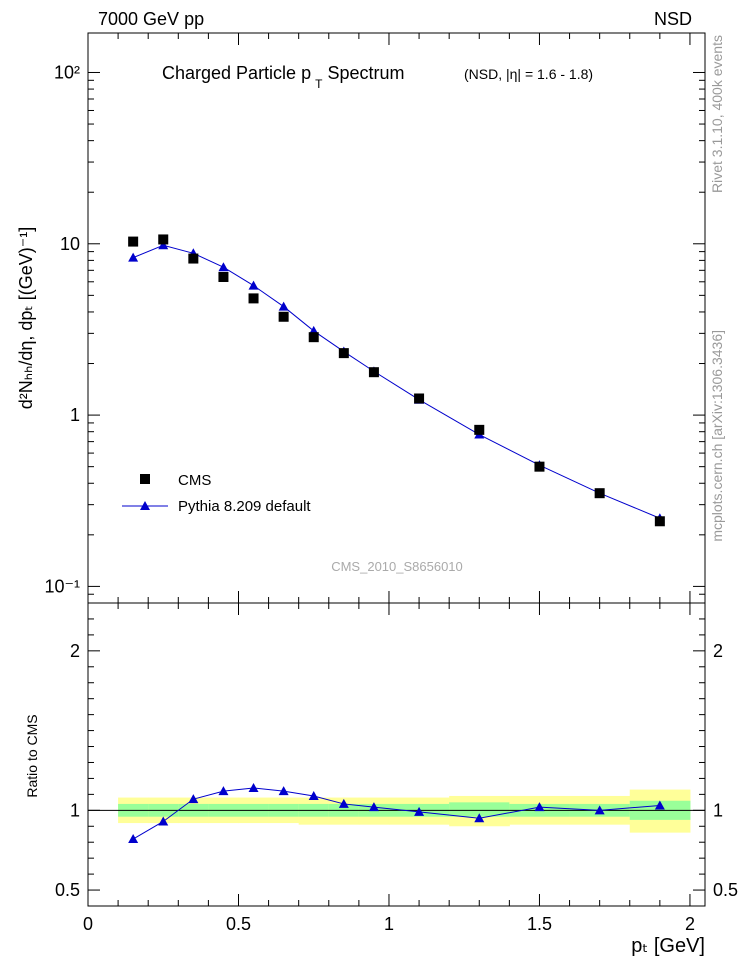 Image resolution: width=746 pixels, height=972 pixels. What do you see at coordinates (668, 946) in the screenshot?
I see `x-axis-label: pₜ [GeV]` at bounding box center [668, 946].